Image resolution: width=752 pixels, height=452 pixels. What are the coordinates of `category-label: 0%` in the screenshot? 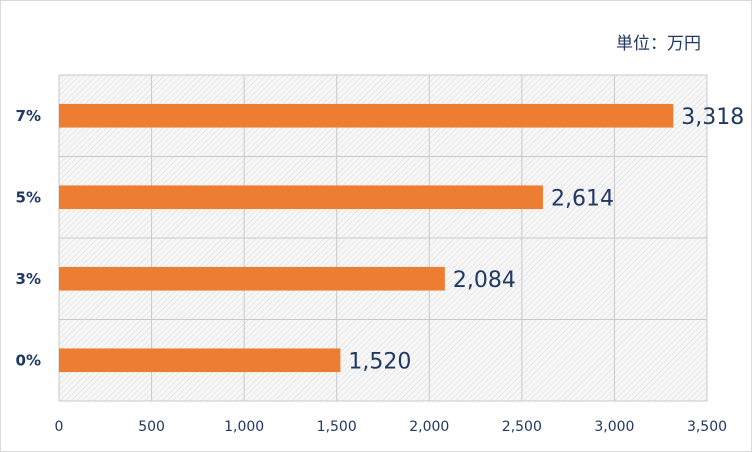 It's located at (28, 360).